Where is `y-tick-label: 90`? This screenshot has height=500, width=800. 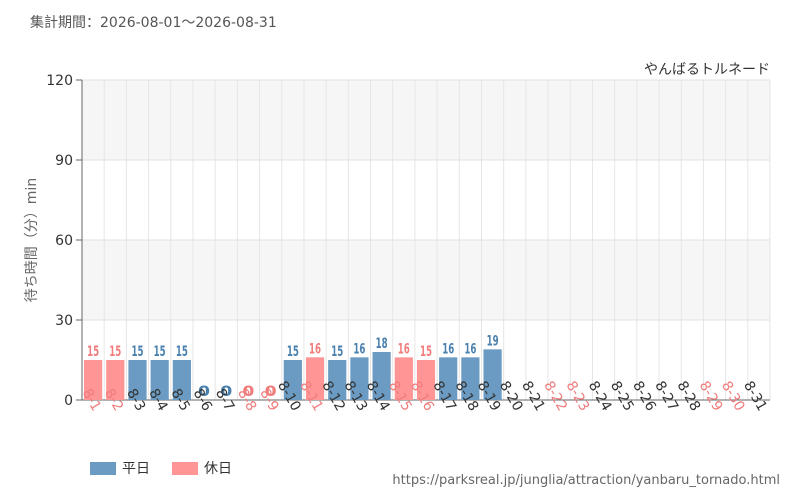
y-tick-label: 90 is located at coordinates (64, 161).